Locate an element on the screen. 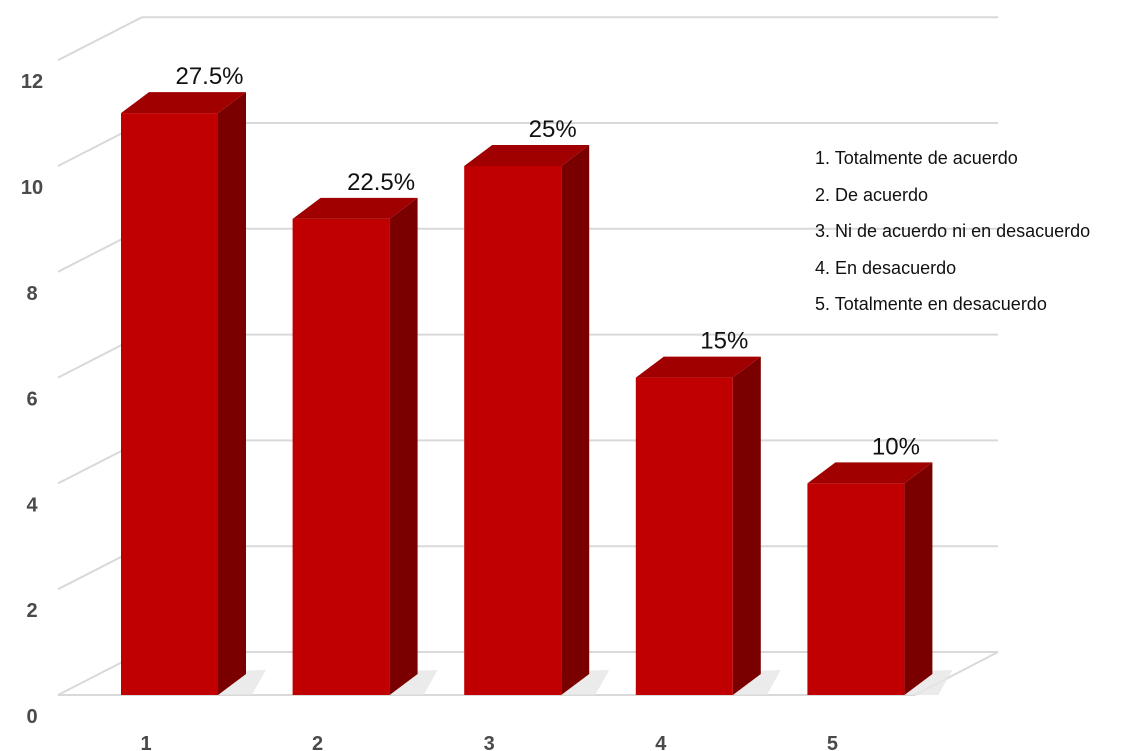 The image size is (1140, 751). data-label: 25% is located at coordinates (553, 129).